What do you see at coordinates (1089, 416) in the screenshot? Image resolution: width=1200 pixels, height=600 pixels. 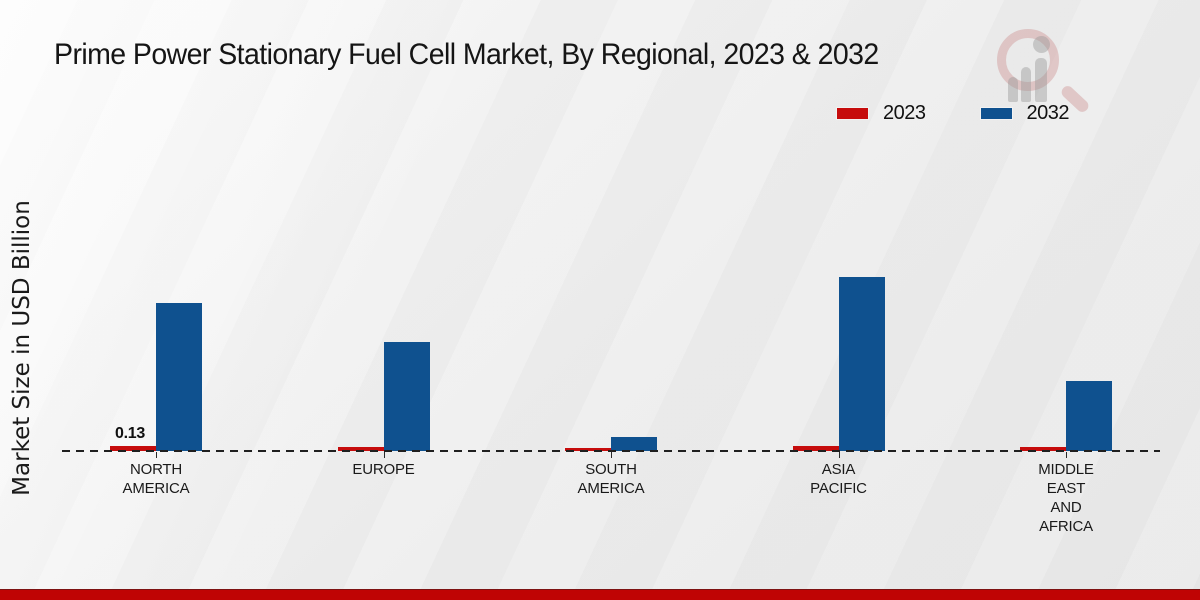 I see `bar-2032-middle-east-and-africa` at bounding box center [1089, 416].